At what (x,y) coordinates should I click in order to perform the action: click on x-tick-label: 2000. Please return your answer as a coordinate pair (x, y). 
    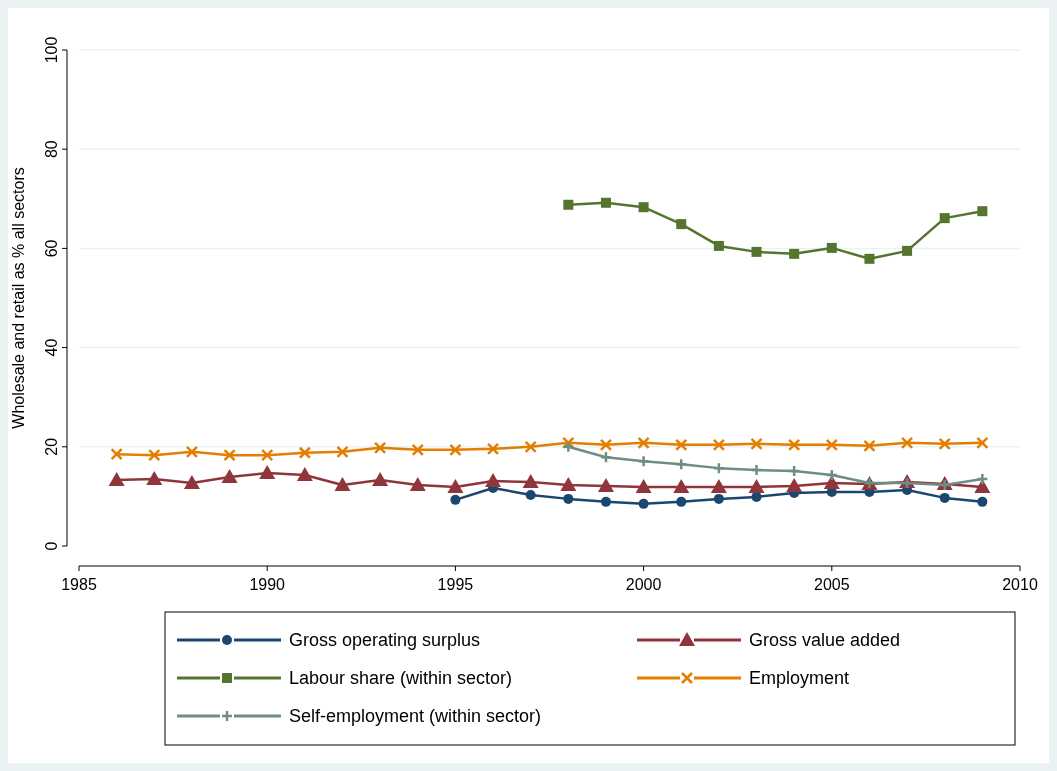
    Looking at the image, I should click on (643, 584).